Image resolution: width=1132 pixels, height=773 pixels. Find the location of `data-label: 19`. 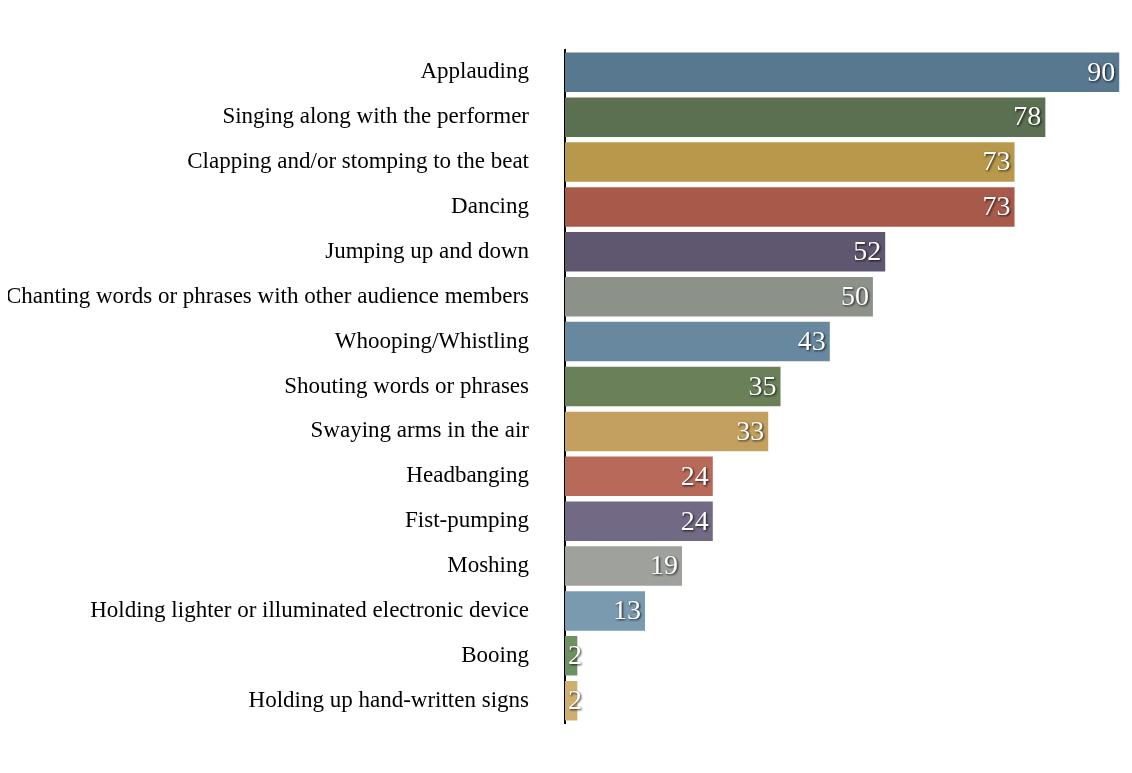

data-label: 19 is located at coordinates (664, 565).